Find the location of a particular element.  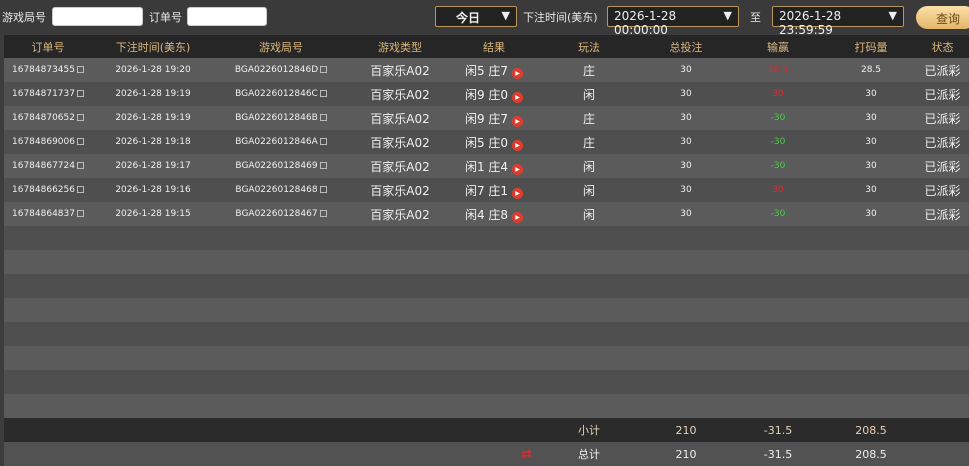

column-header: 下注时间(美东) is located at coordinates (153, 46).